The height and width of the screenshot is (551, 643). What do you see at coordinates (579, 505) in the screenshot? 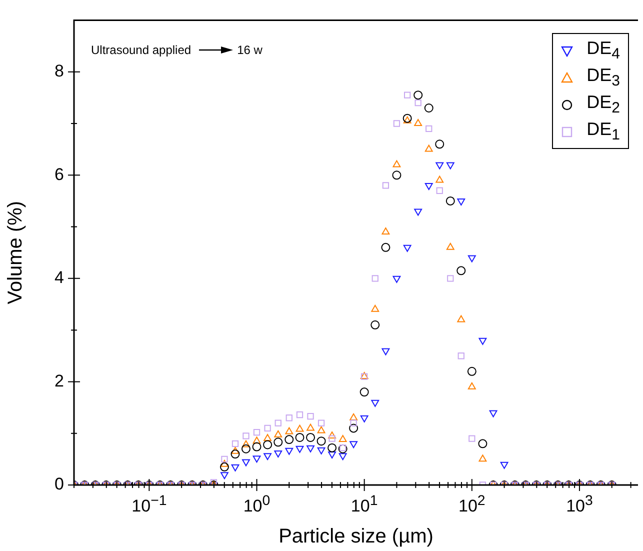
I see `x-tick-label: 10$^{3}$` at bounding box center [579, 505].